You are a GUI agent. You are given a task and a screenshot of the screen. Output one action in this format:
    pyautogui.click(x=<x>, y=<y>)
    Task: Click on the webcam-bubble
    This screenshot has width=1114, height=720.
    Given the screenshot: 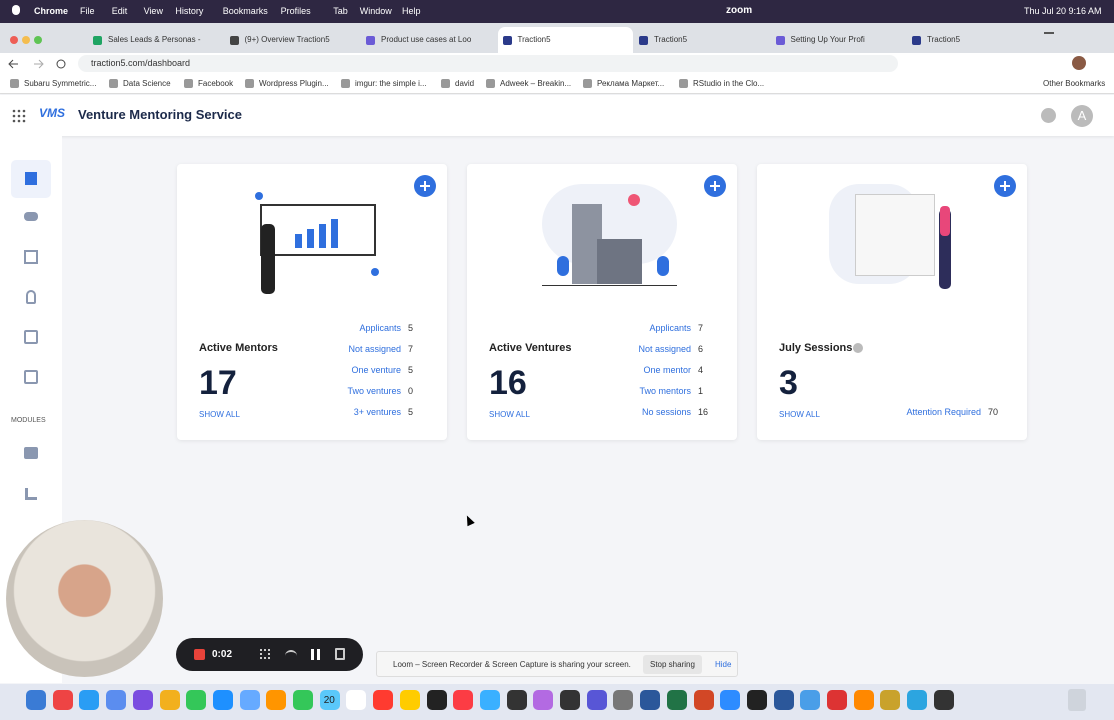 What is the action you would take?
    pyautogui.click(x=84, y=598)
    